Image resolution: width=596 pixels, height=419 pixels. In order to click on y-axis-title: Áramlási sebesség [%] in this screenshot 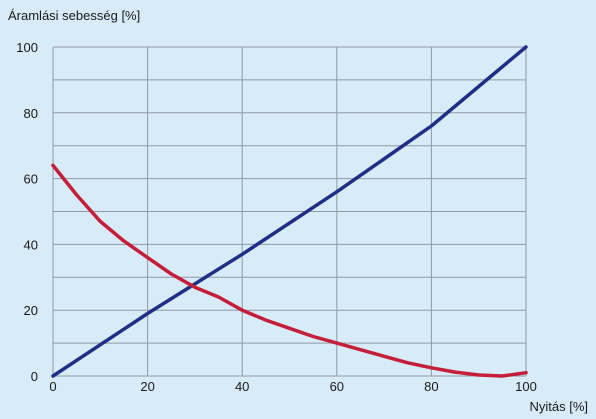, I will do `click(74, 15)`.